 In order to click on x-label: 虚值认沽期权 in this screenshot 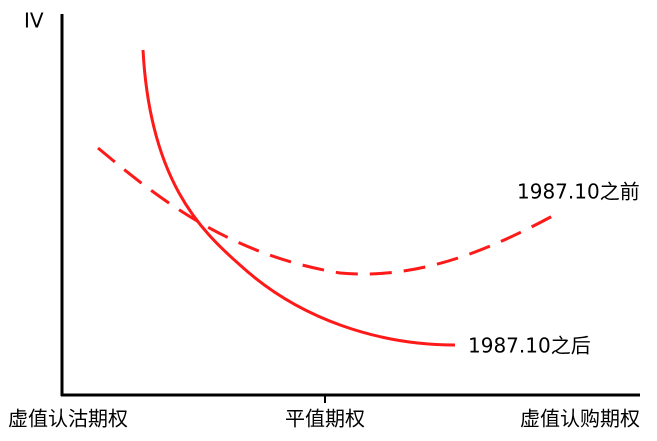, I will do `click(68, 419)`.